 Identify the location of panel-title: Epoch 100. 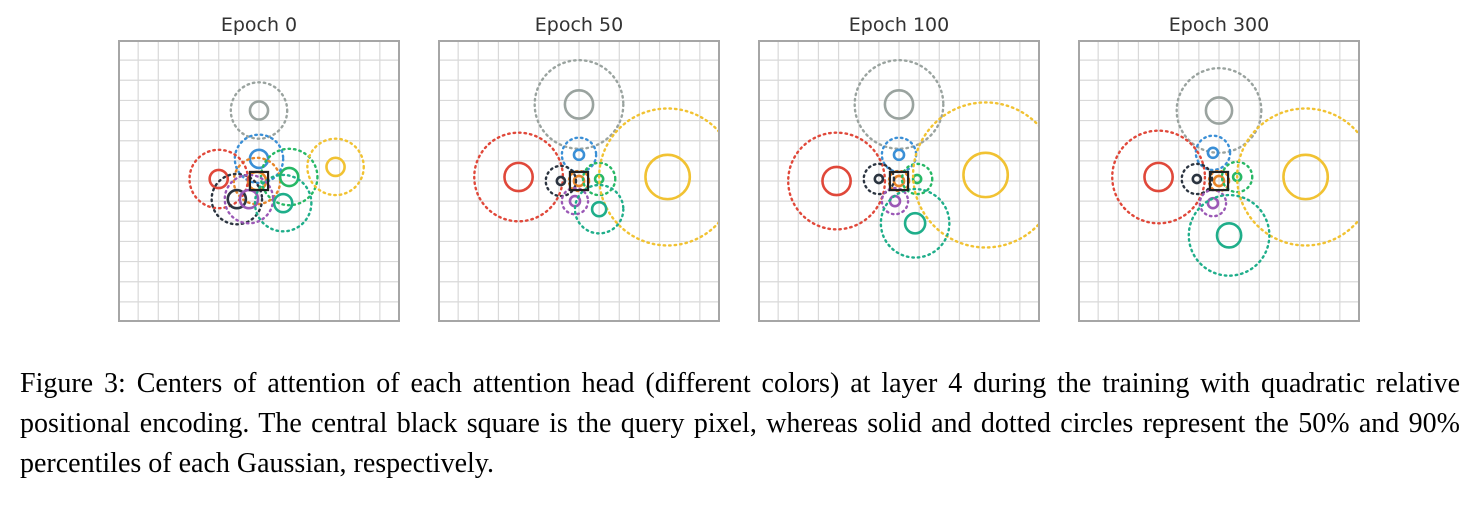
(899, 25).